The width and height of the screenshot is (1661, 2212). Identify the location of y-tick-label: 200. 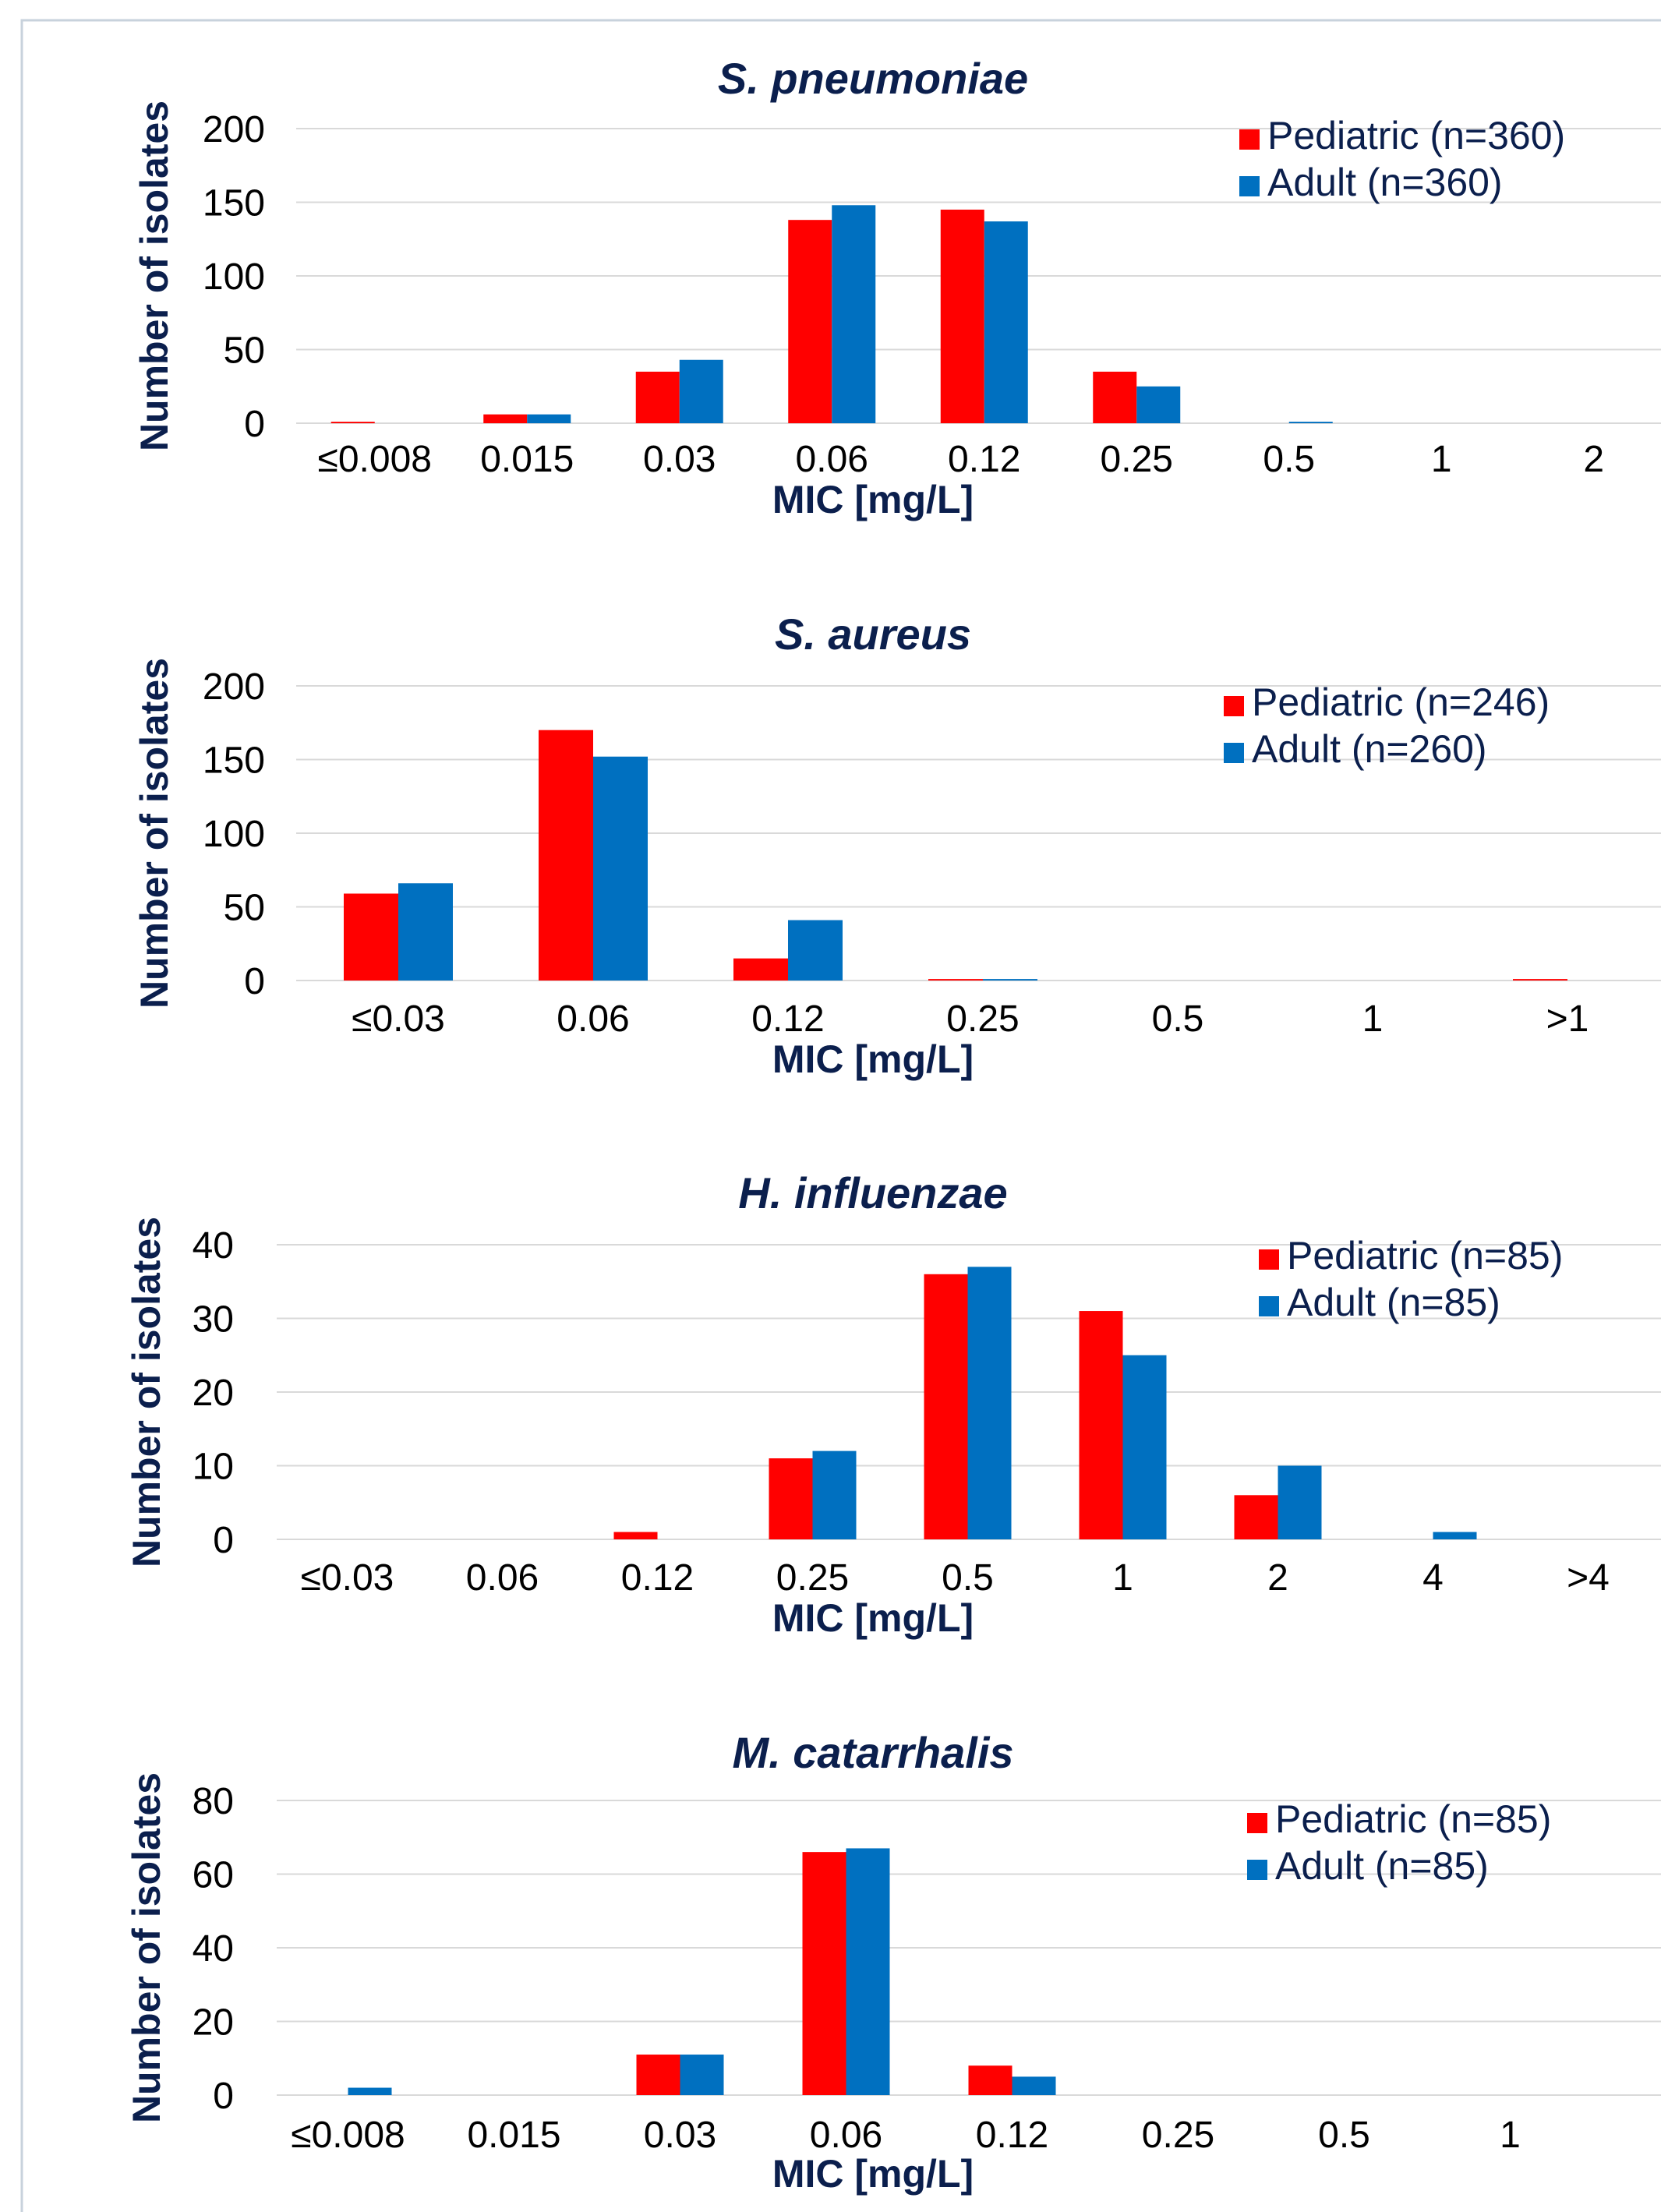
(234, 687).